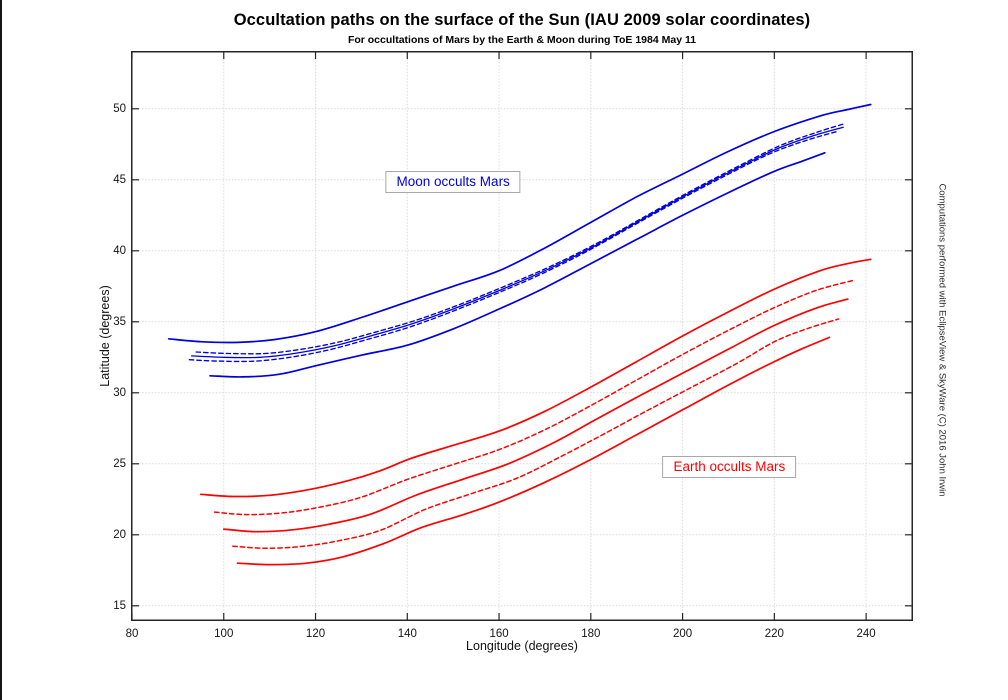 The image size is (1008, 700). What do you see at coordinates (119, 534) in the screenshot?
I see `y-tick-label-20: 20` at bounding box center [119, 534].